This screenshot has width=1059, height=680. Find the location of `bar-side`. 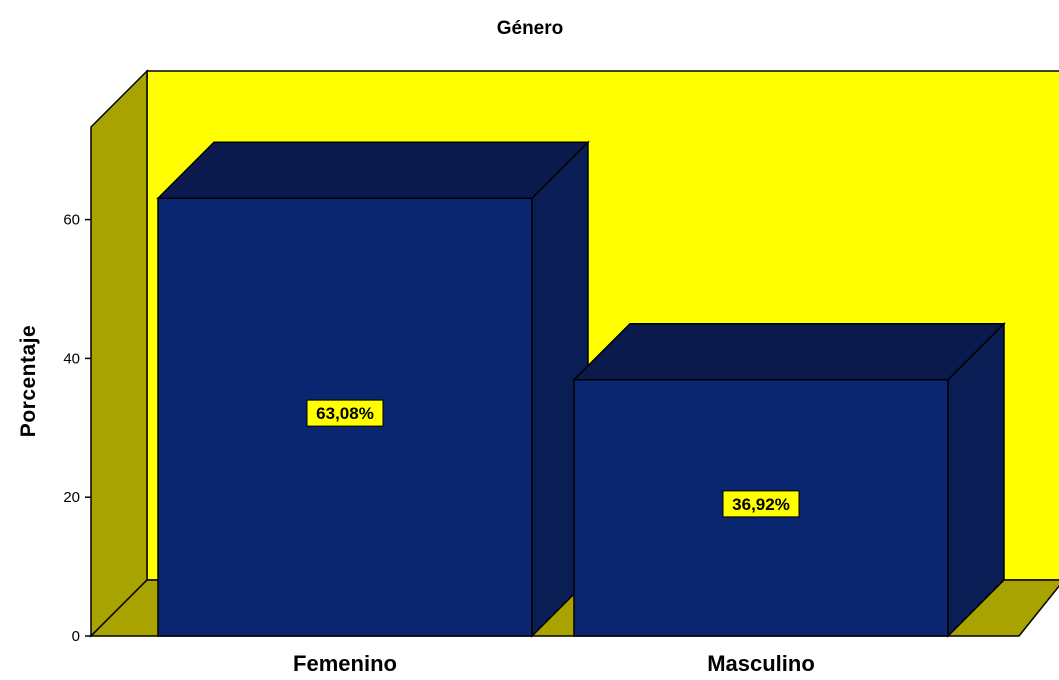

bar-side is located at coordinates (976, 479).